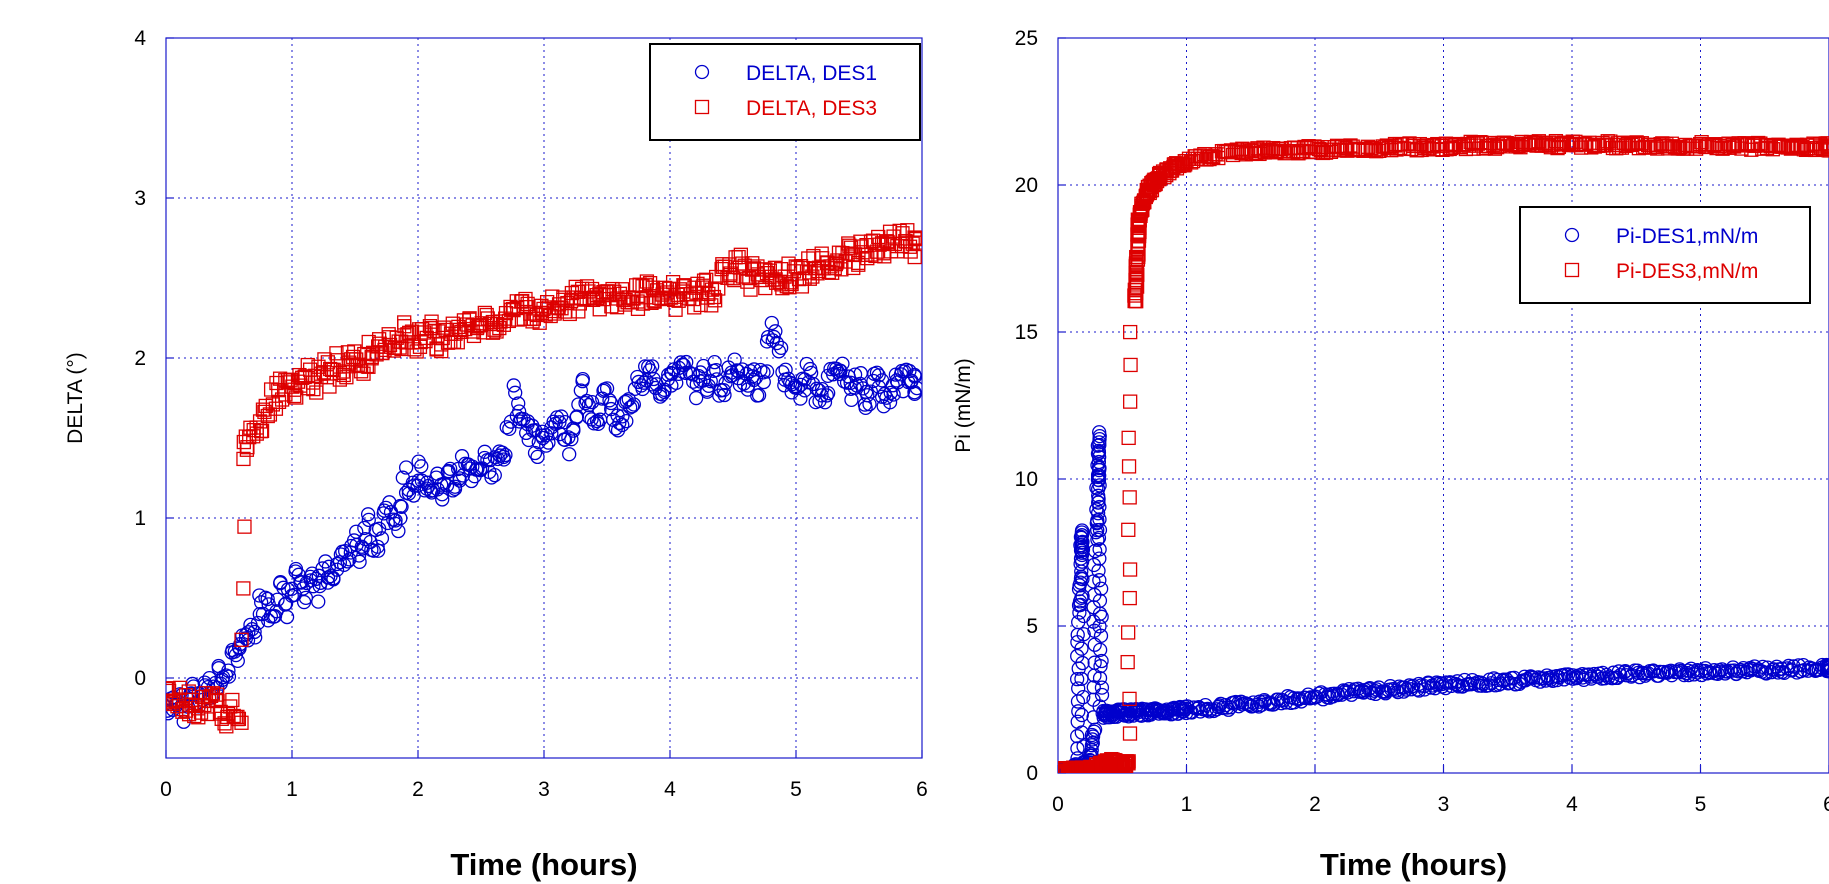 The width and height of the screenshot is (1829, 884). Describe the element at coordinates (1687, 236) in the screenshot. I see `legend-entry: Pi-DES1,mN/m` at that location.